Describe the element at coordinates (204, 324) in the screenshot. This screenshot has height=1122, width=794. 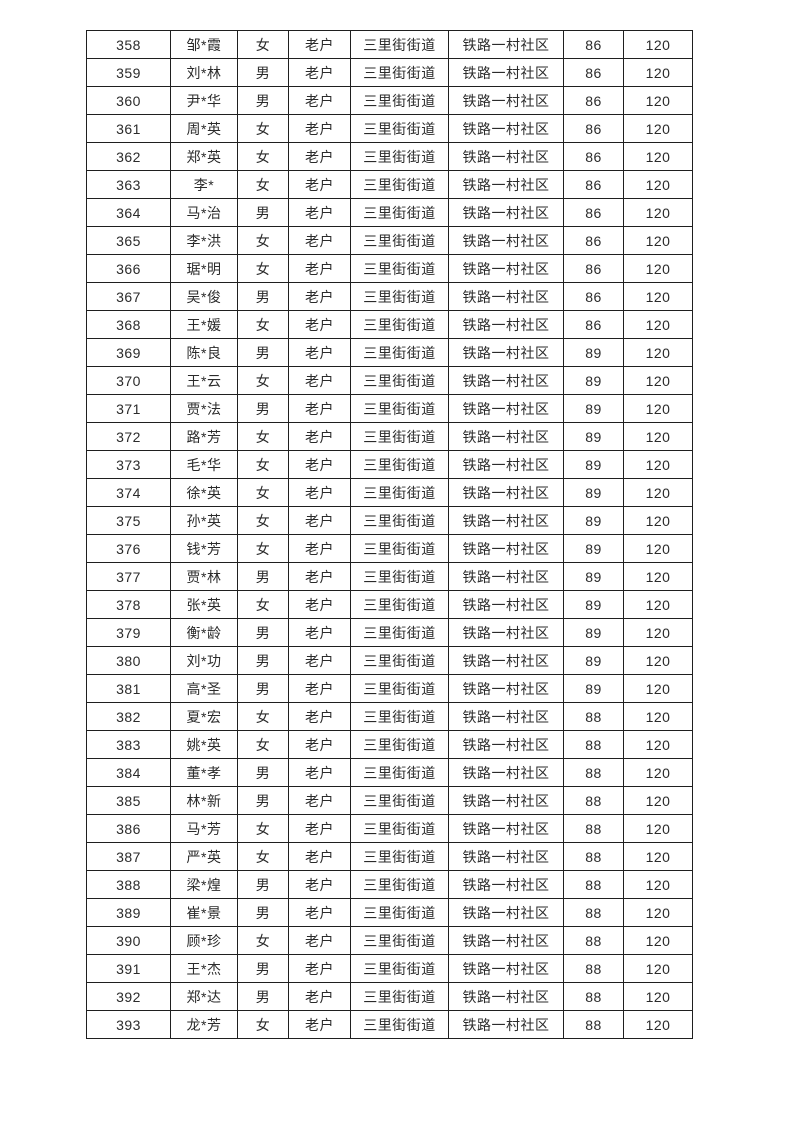
I see `cell-name: 王*媛` at that location.